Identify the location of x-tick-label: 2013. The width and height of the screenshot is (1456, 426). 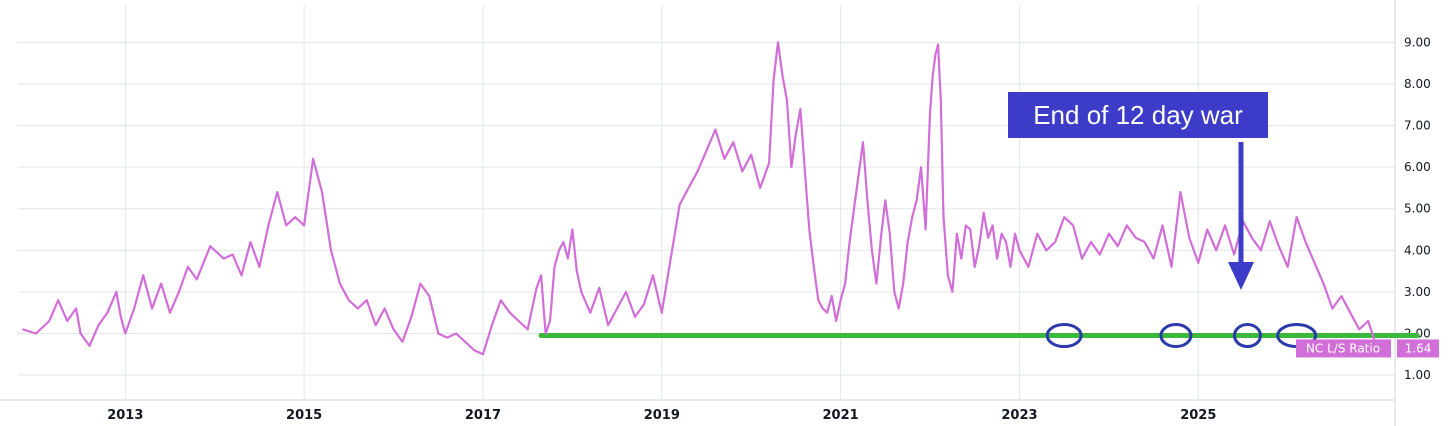
(125, 415).